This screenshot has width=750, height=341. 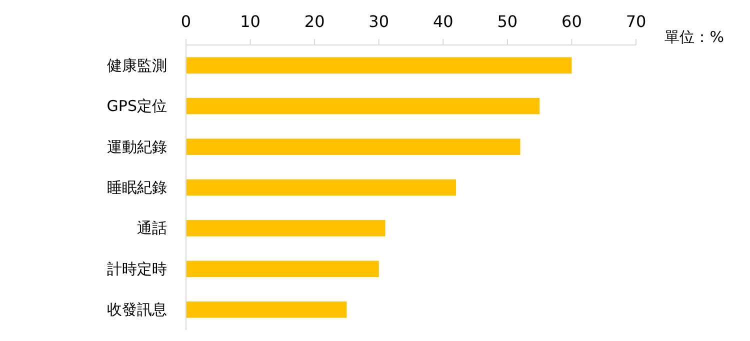 I want to click on y-tick-label: 計時定時, so click(x=137, y=269).